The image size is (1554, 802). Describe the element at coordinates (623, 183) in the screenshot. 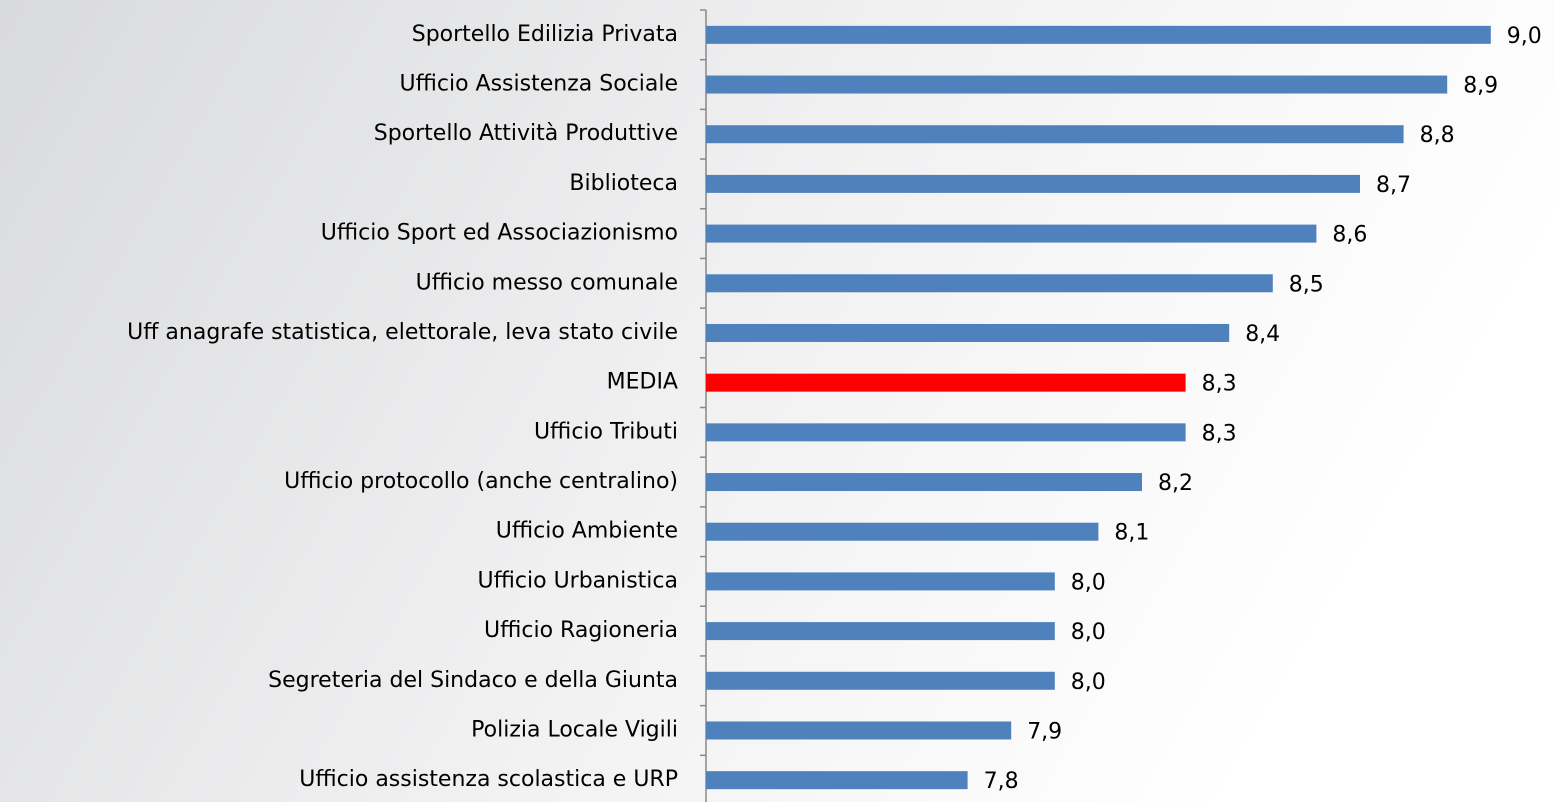

I see `category-label: Biblioteca` at that location.